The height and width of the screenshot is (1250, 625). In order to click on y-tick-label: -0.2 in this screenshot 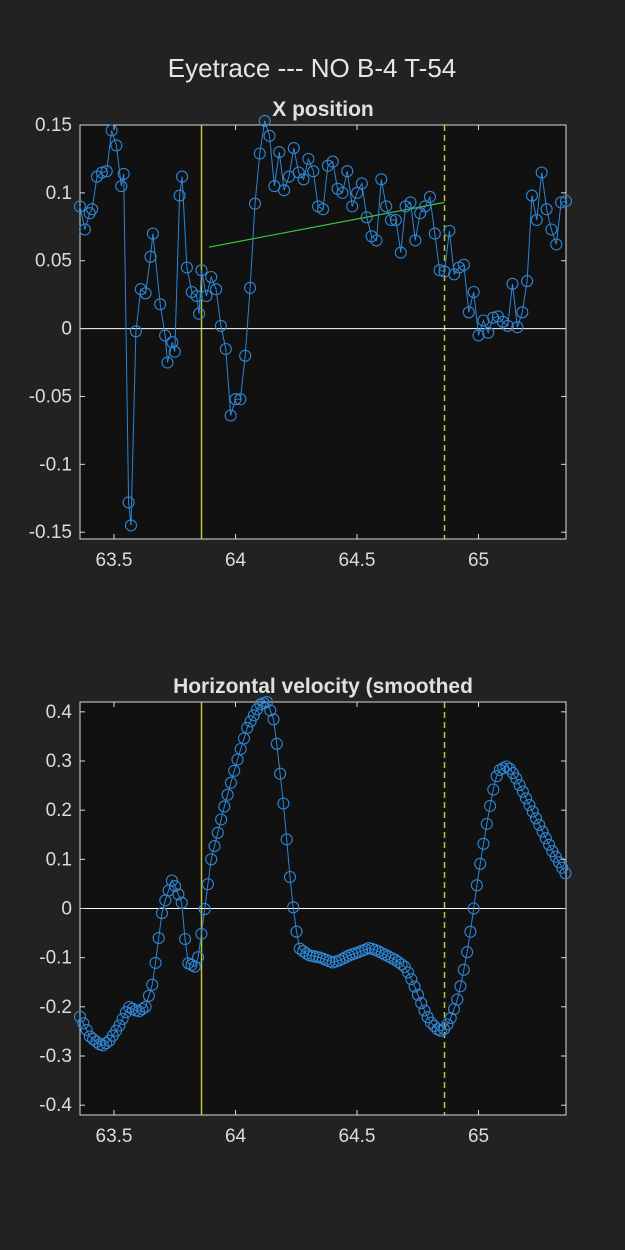, I will do `click(55, 1007)`.